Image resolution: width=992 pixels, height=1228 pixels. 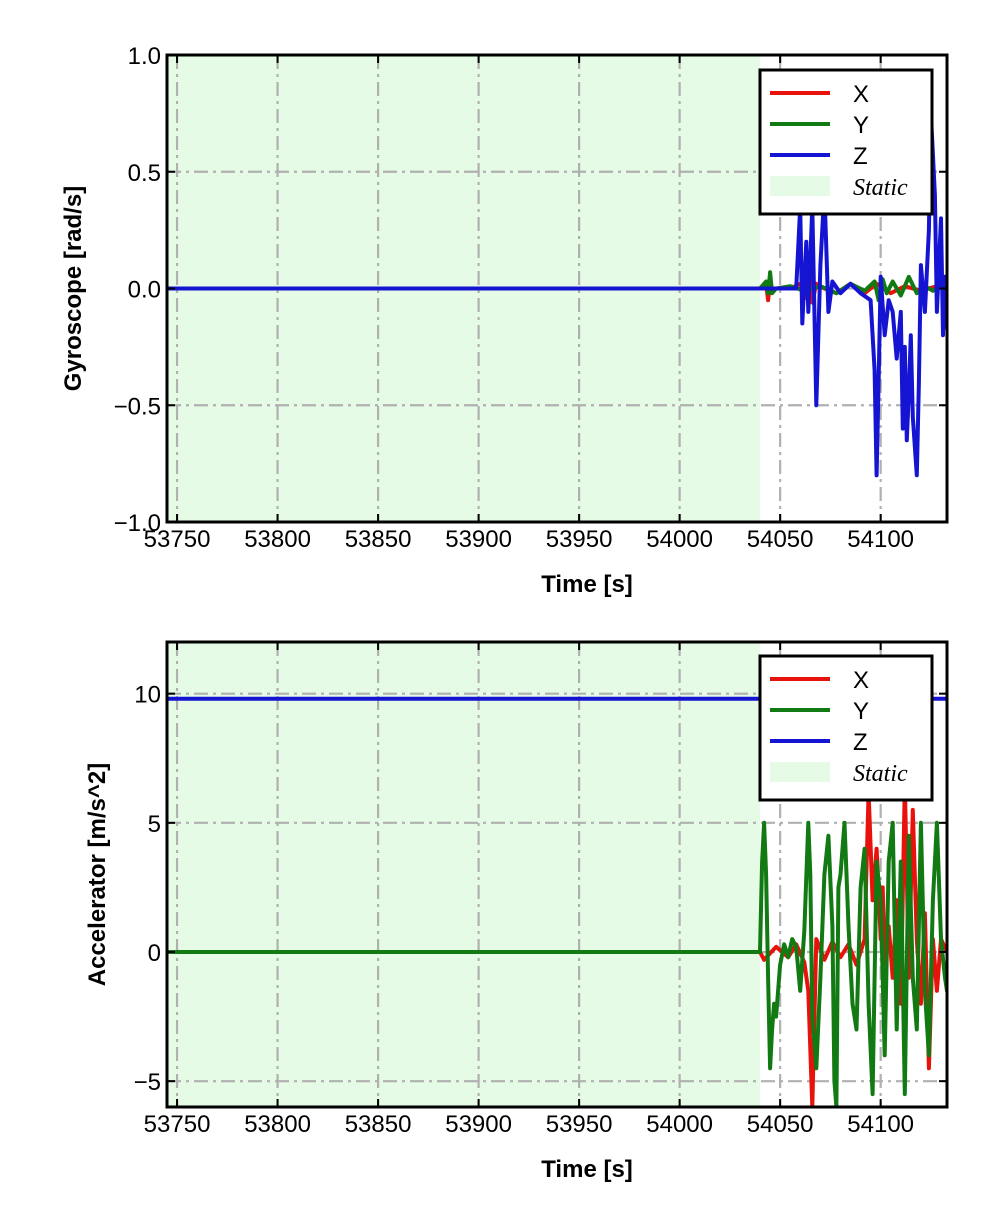 I want to click on y-axis-title: Accelerator [m/s^2], so click(x=97, y=874).